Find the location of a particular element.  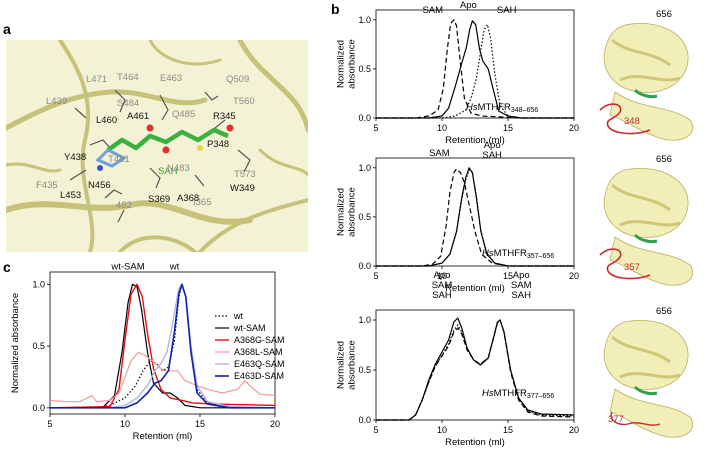

annotation-label: wt-SAM is located at coordinates (127, 267).